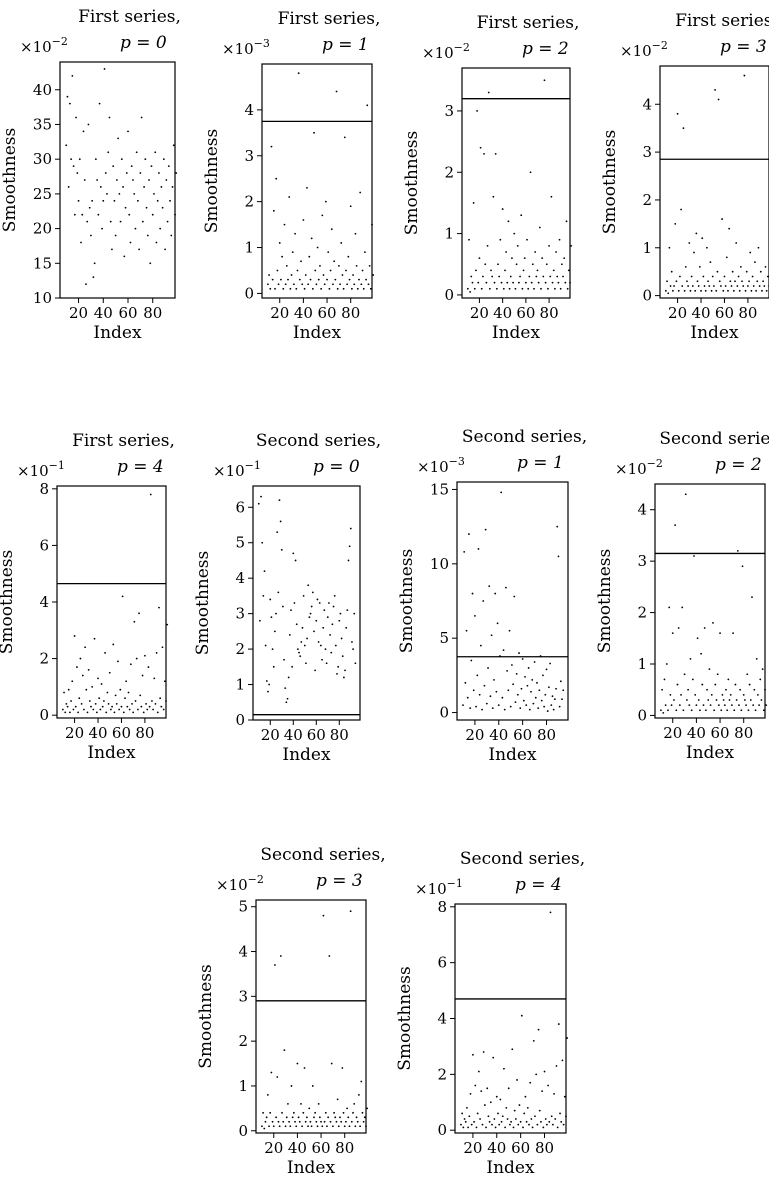 The image size is (769, 1192). I want to click on x-axis-label: Index, so click(516, 333).